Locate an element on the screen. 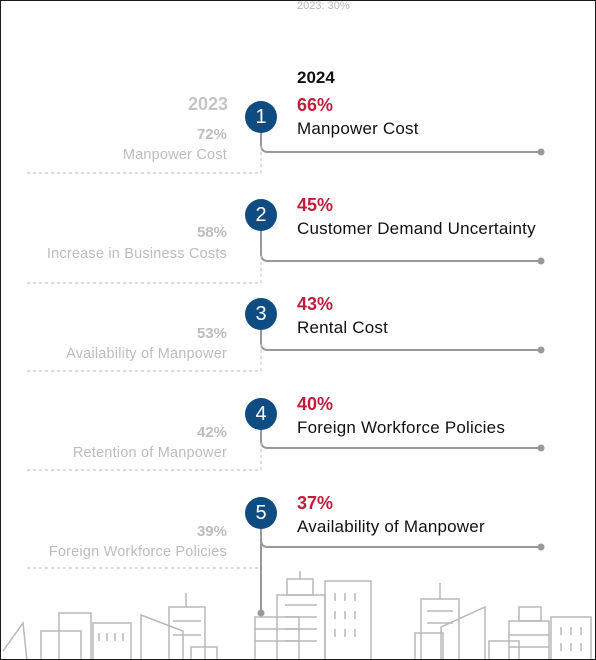 The height and width of the screenshot is (660, 596). previous-percentage: 39% is located at coordinates (211, 531).